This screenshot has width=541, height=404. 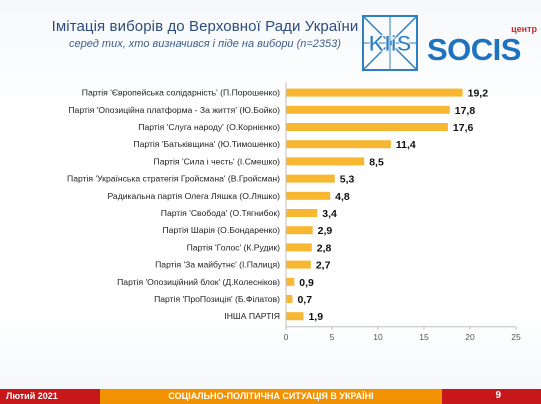 What do you see at coordinates (463, 128) in the screenshot?
I see `value-label-2: 17,6` at bounding box center [463, 128].